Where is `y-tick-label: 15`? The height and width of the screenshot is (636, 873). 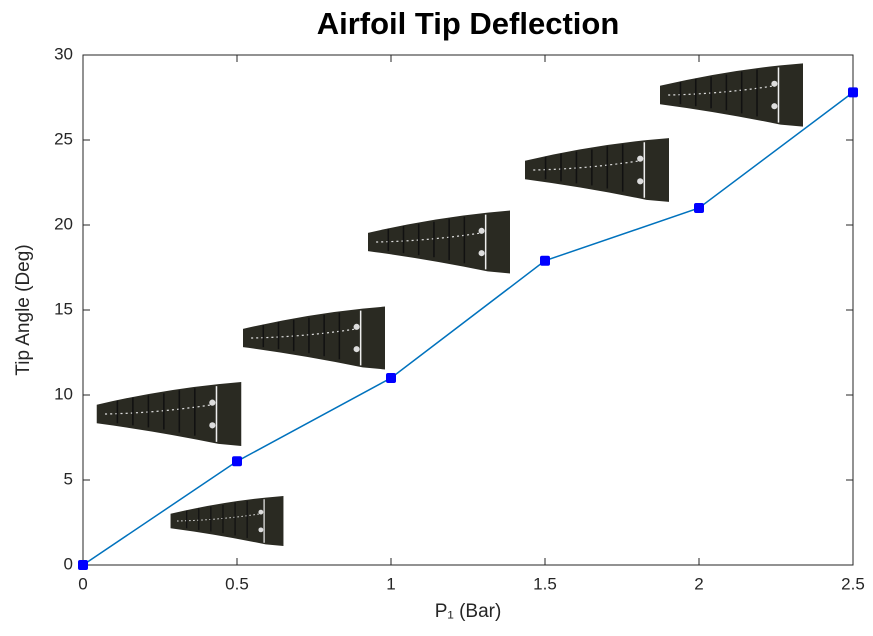 y-tick-label: 15 is located at coordinates (63, 308).